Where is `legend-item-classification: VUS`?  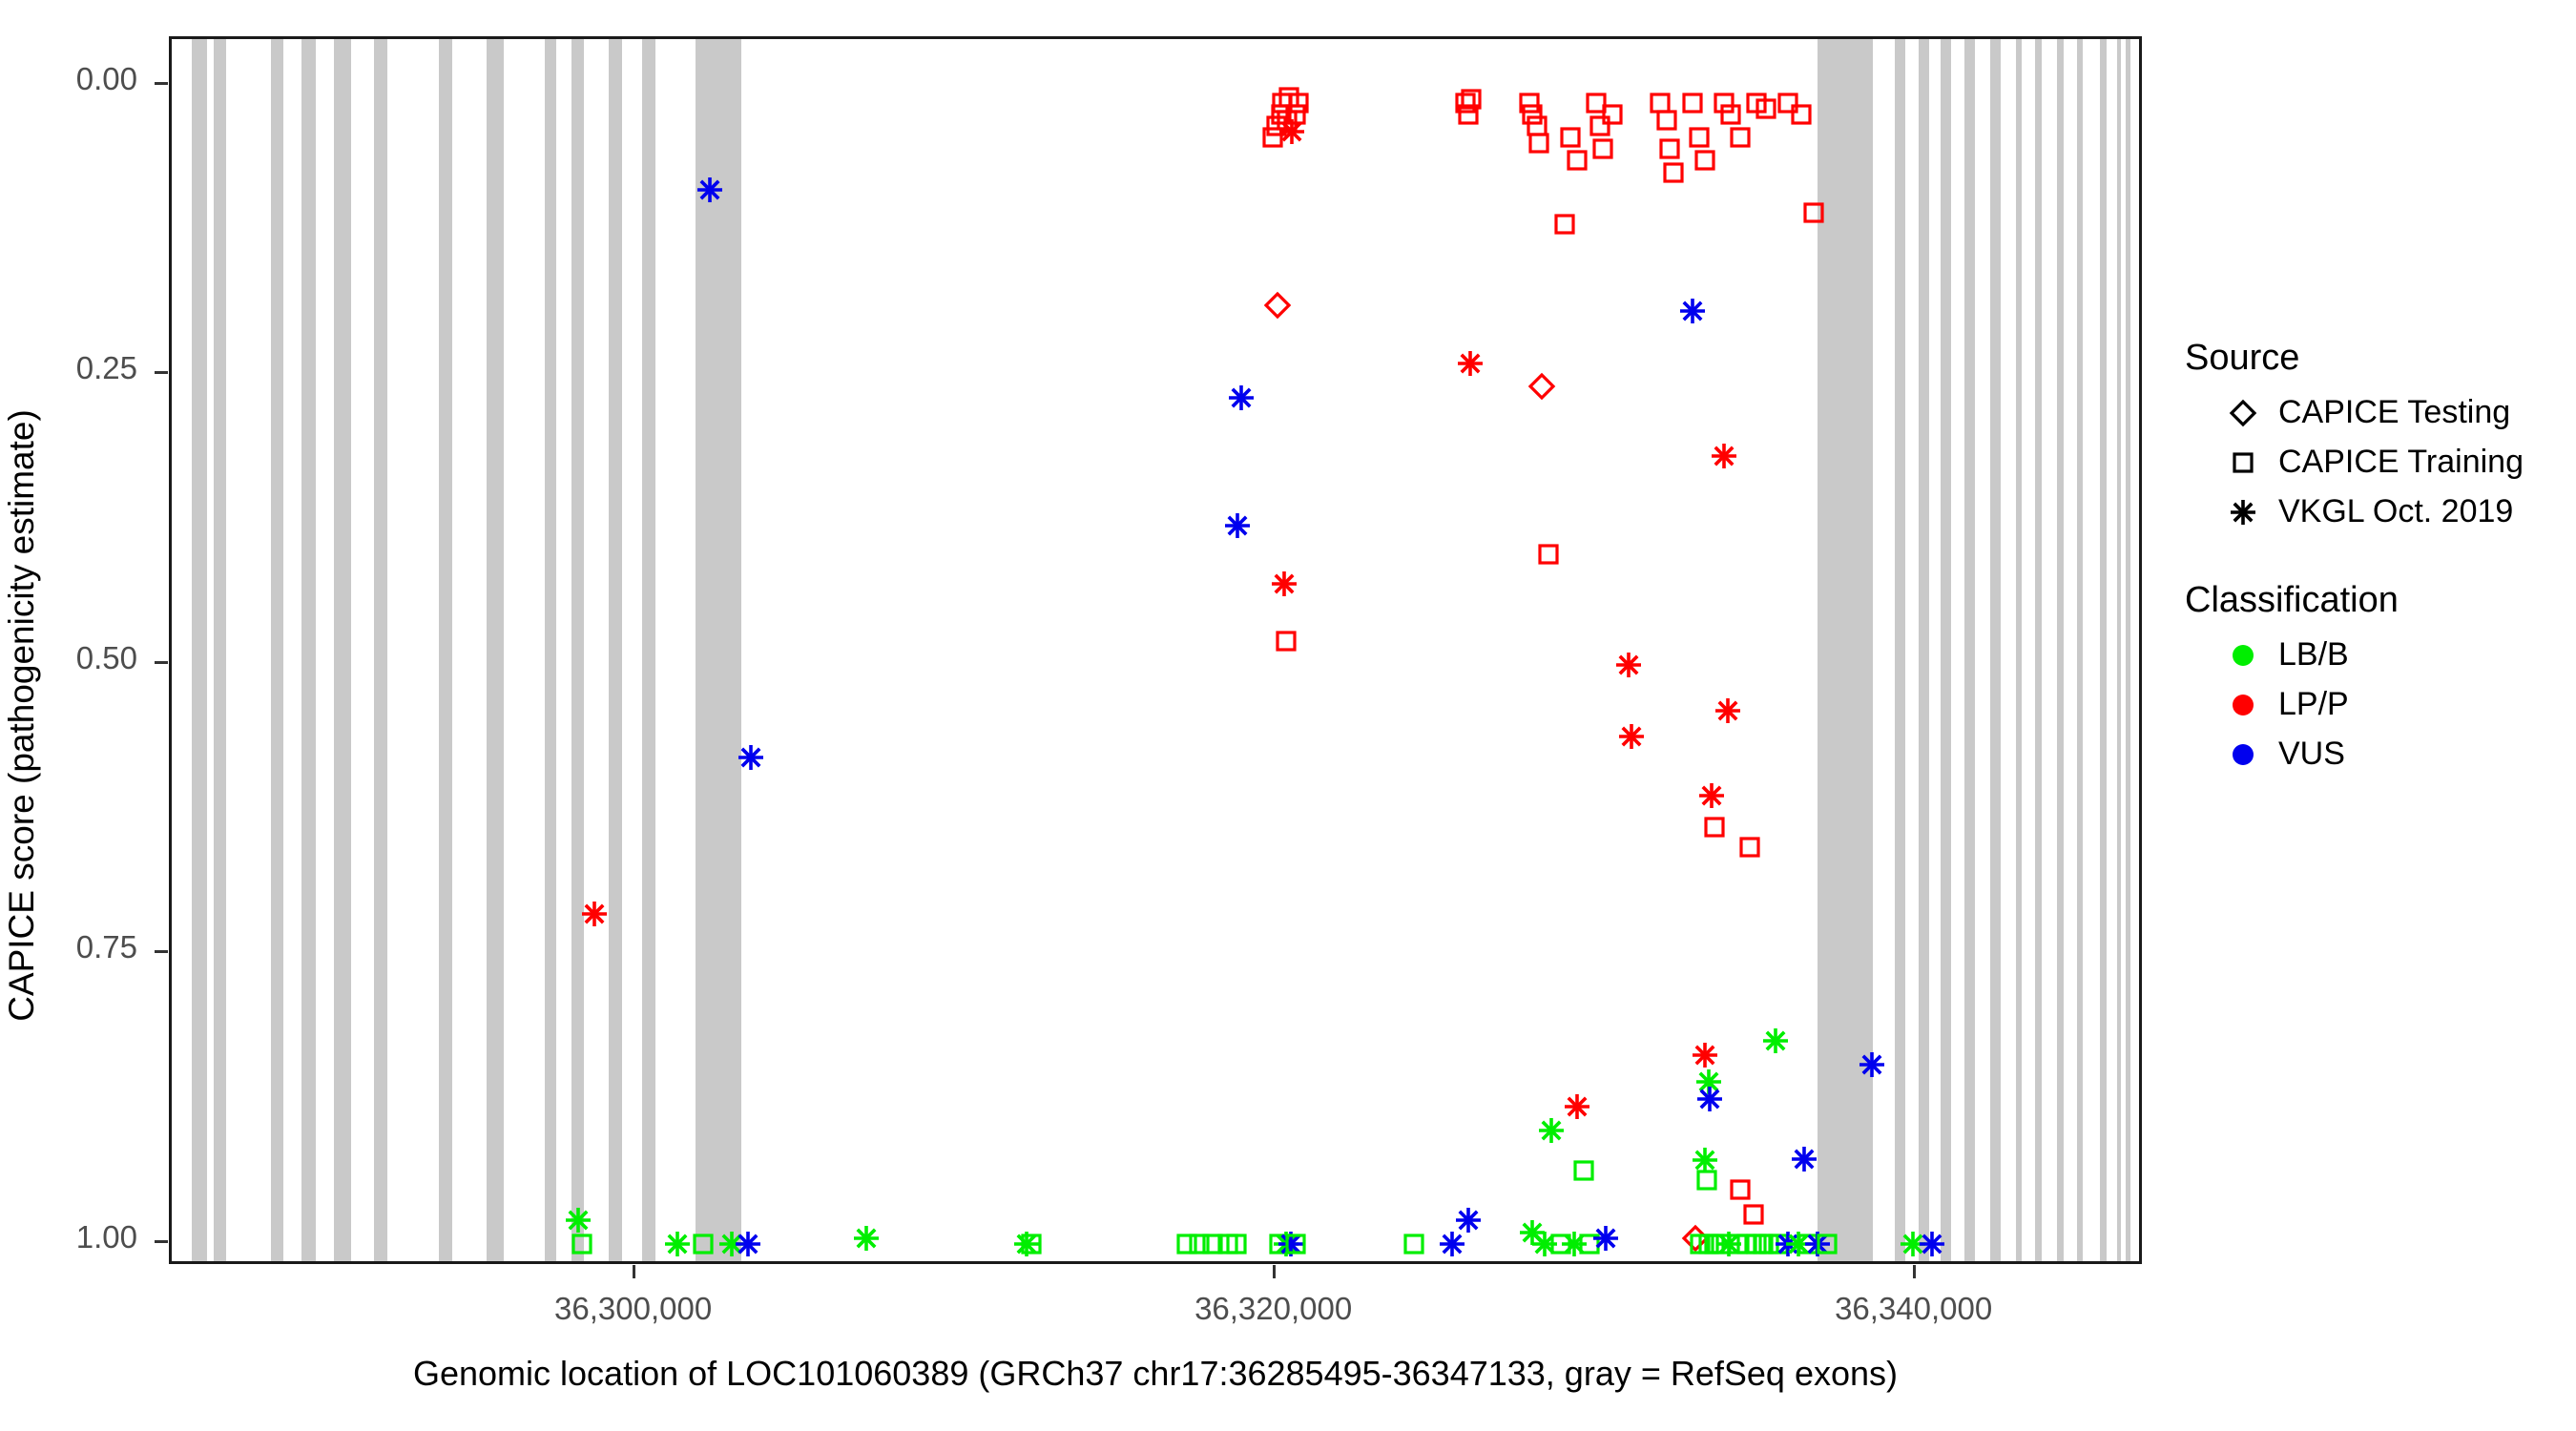
legend-item-classification: VUS is located at coordinates (2387, 754).